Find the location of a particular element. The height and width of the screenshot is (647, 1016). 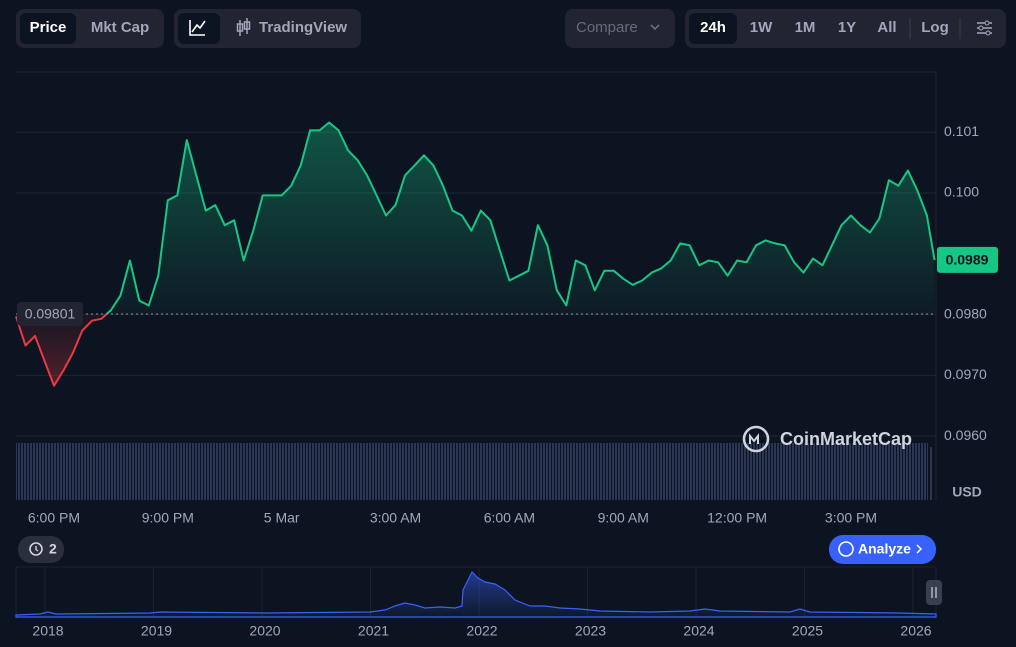

range-label: 1Y is located at coordinates (847, 27).